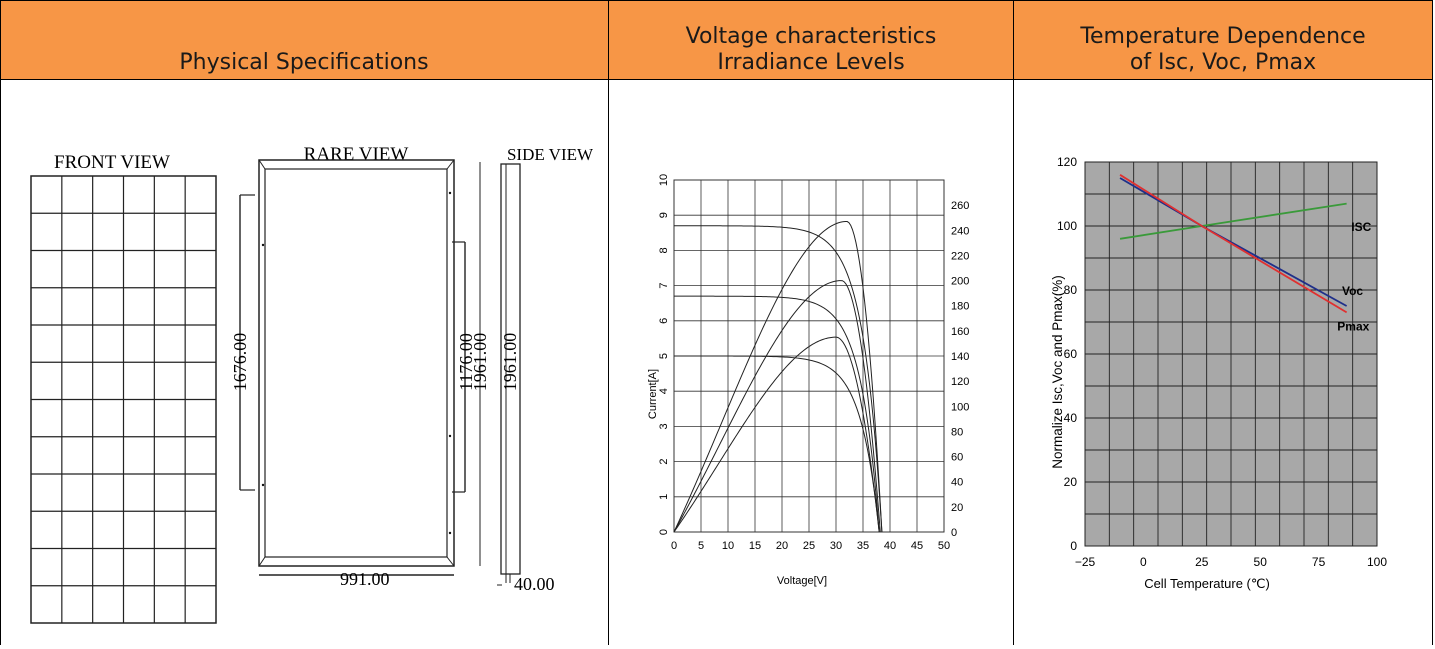 This screenshot has width=1435, height=649. Describe the element at coordinates (957, 508) in the screenshot. I see `iv-y2-tick: 20` at that location.